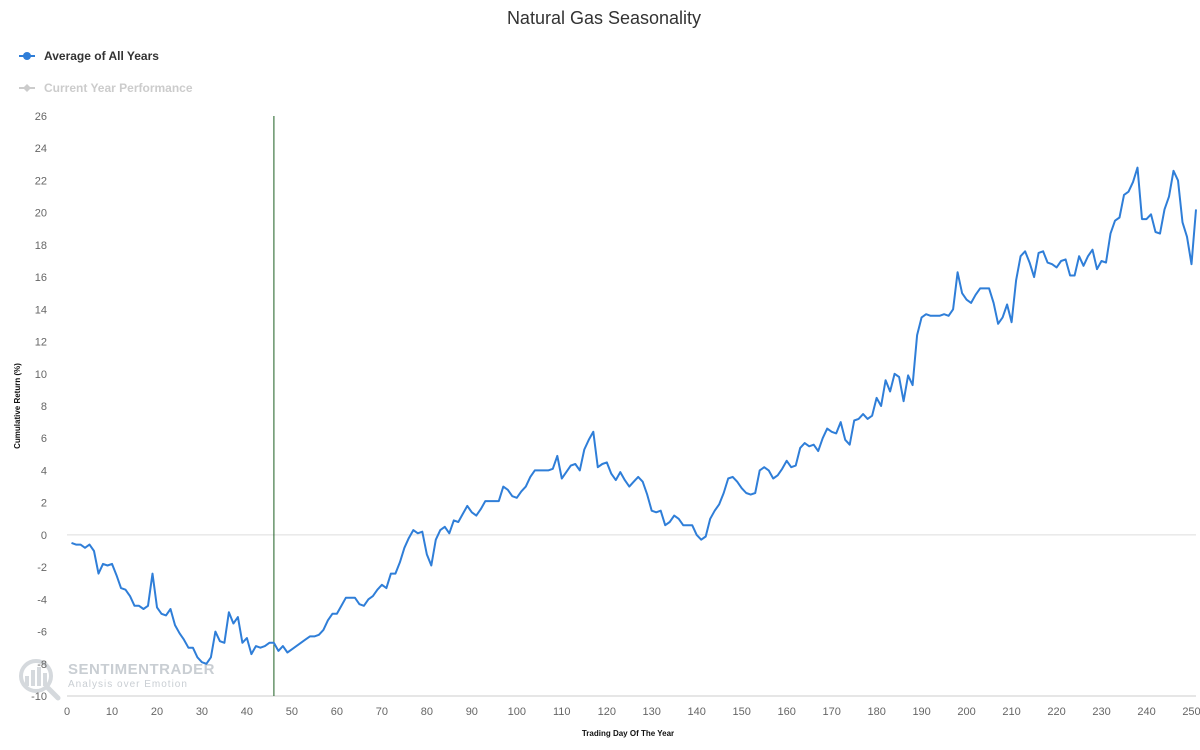  Describe the element at coordinates (44, 536) in the screenshot. I see `y-tick-label: 0` at that location.